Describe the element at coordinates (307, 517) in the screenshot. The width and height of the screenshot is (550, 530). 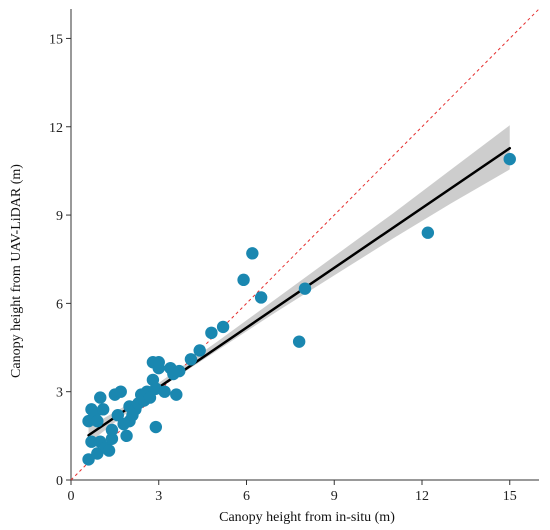
I see `x-axis-label: Canopy height from in-situ (m)` at that location.